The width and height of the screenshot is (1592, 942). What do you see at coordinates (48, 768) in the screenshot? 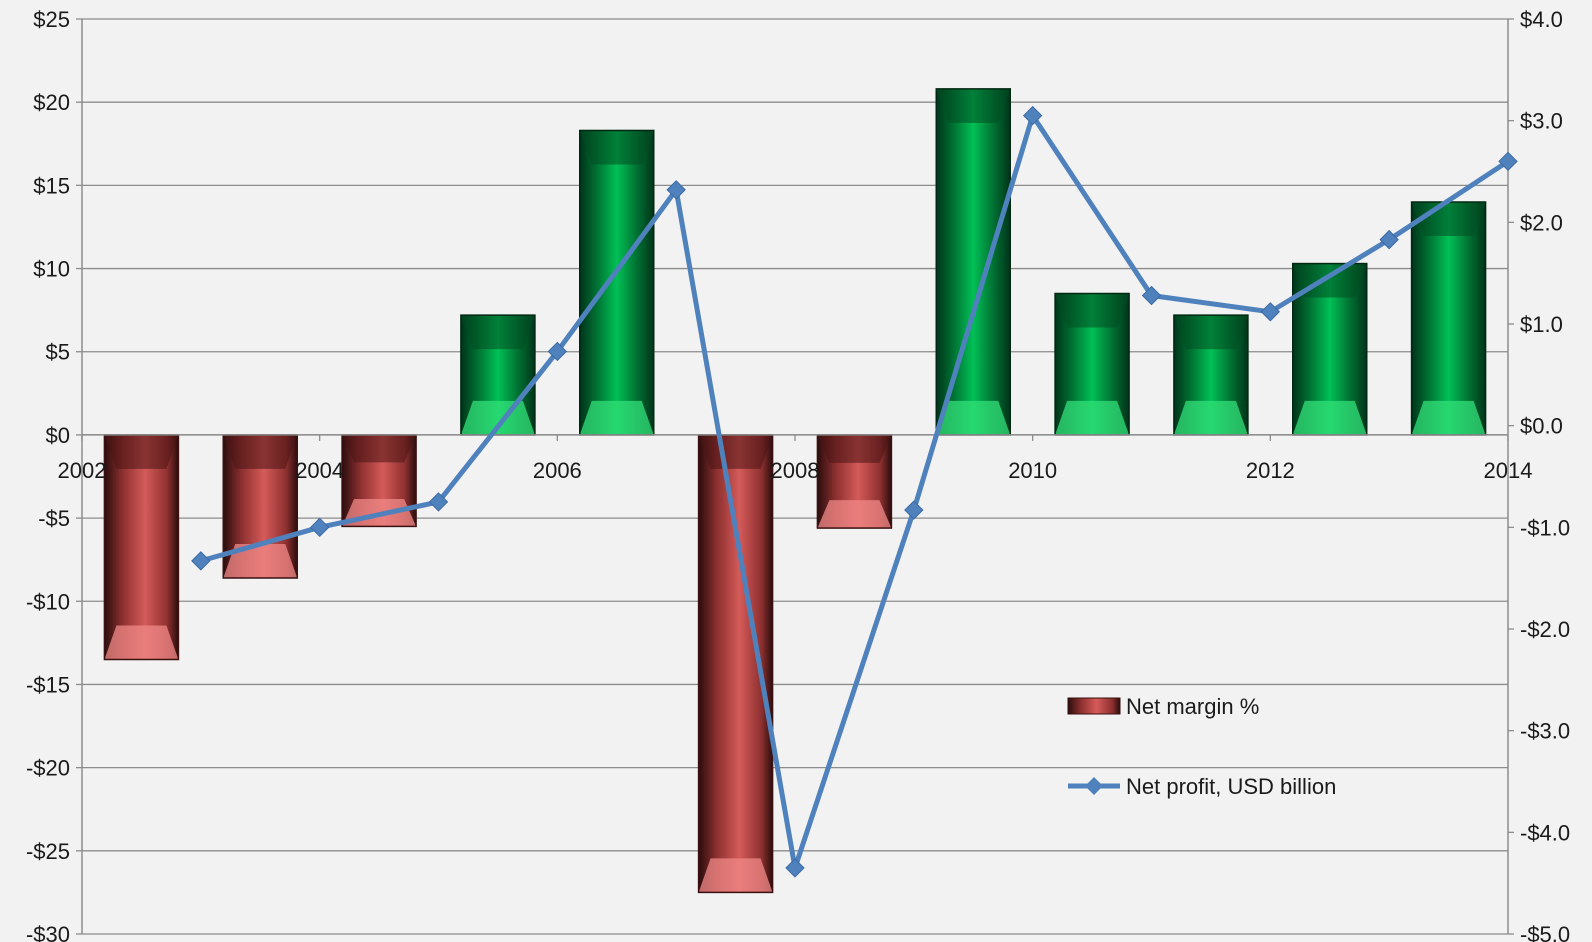
I see `left-tick-label: -$20` at bounding box center [48, 768].